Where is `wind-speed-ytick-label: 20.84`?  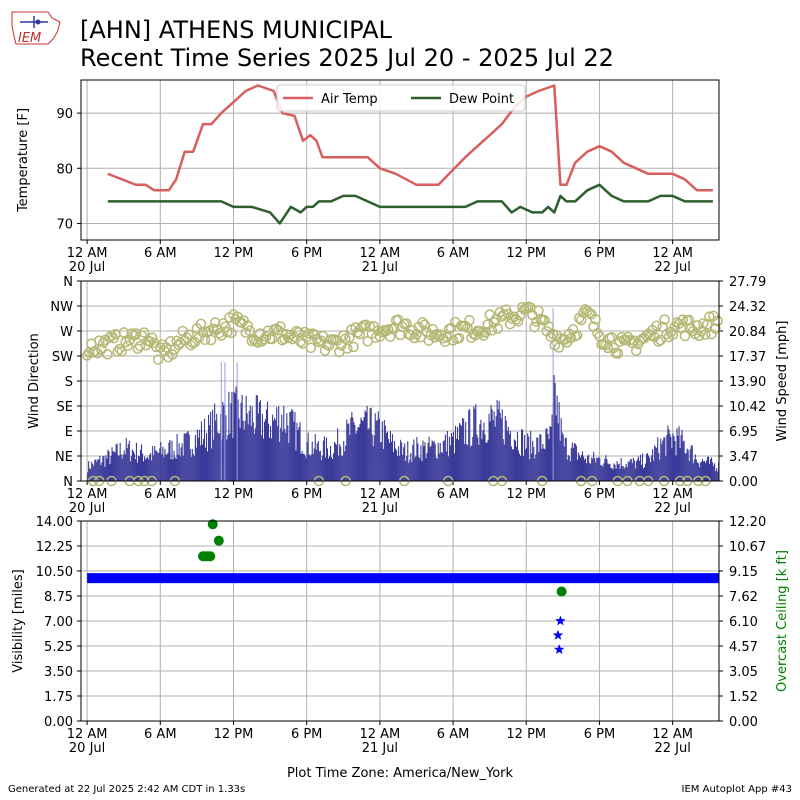 wind-speed-ytick-label: 20.84 is located at coordinates (747, 332).